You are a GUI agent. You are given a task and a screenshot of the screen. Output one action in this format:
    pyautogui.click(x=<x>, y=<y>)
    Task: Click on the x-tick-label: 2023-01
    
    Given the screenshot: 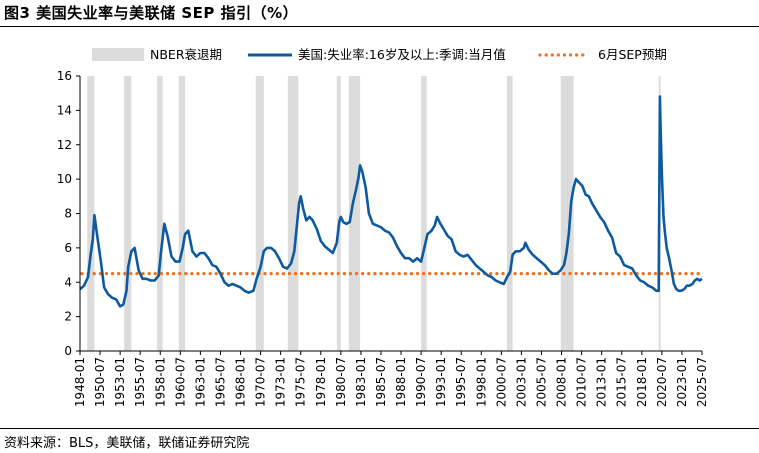 What is the action you would take?
    pyautogui.click(x=682, y=382)
    